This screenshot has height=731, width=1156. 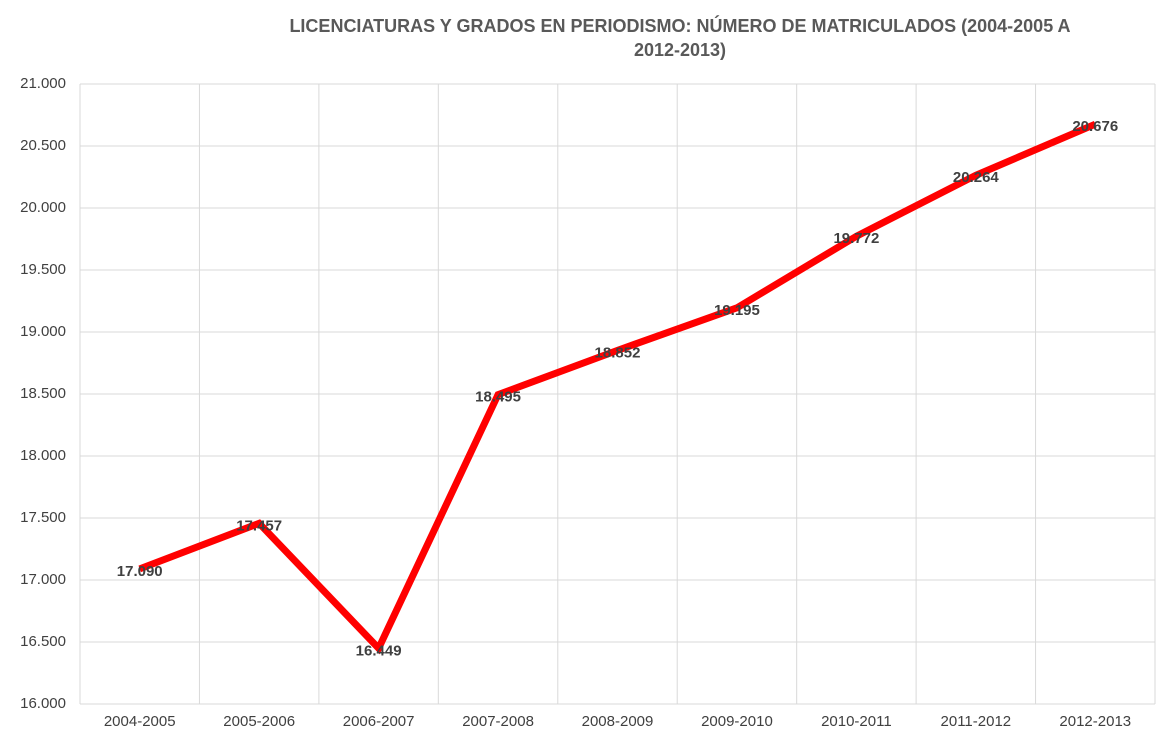 What do you see at coordinates (259, 525) in the screenshot?
I see `value-label: 17.457` at bounding box center [259, 525].